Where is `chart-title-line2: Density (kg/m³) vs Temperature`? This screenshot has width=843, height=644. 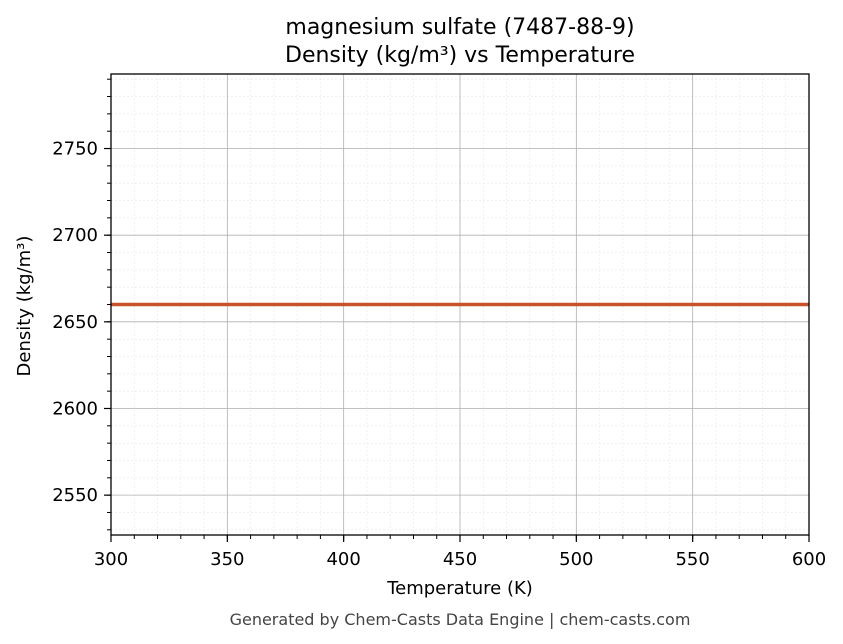
chart-title-line2: Density (kg/m³) vs Temperature is located at coordinates (460, 55).